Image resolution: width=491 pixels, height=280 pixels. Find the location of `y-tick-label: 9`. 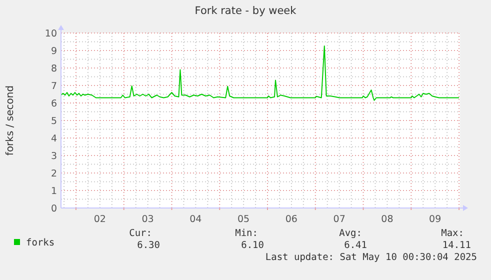

y-tick-label: 9 is located at coordinates (53, 51).